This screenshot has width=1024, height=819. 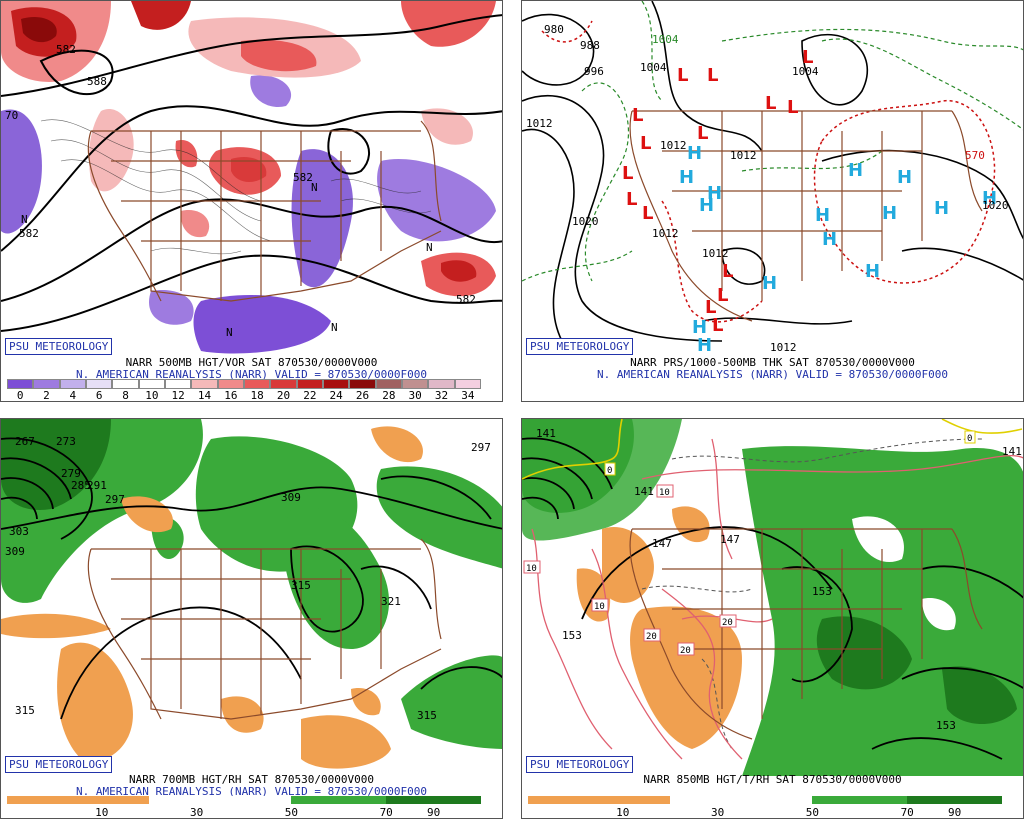 I want to click on colorbar-tick-label: 0, so click(x=20, y=395).